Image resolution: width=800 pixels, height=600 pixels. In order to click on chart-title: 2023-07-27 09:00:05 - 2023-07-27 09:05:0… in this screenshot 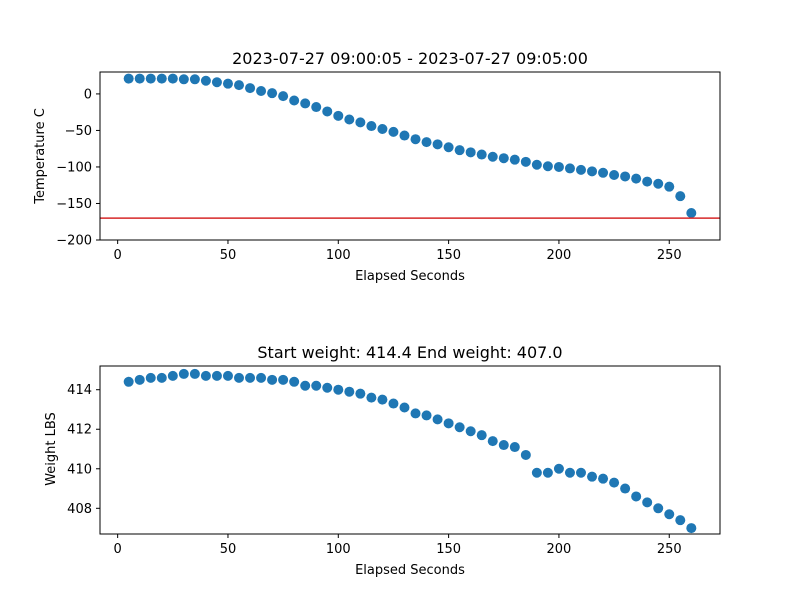, I will do `click(410, 58)`.